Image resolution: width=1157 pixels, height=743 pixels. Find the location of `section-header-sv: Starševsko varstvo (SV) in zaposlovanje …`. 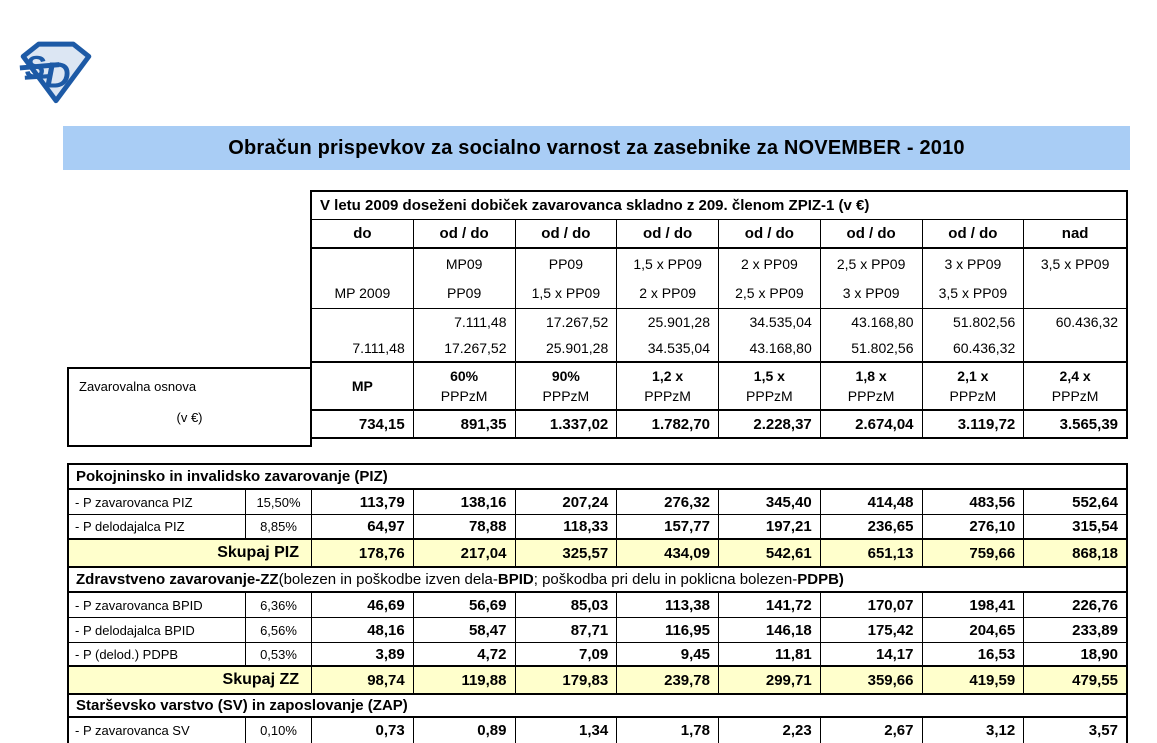

section-header-sv: Starševsko varstvo (SV) in zaposlovanje … is located at coordinates (597, 706).